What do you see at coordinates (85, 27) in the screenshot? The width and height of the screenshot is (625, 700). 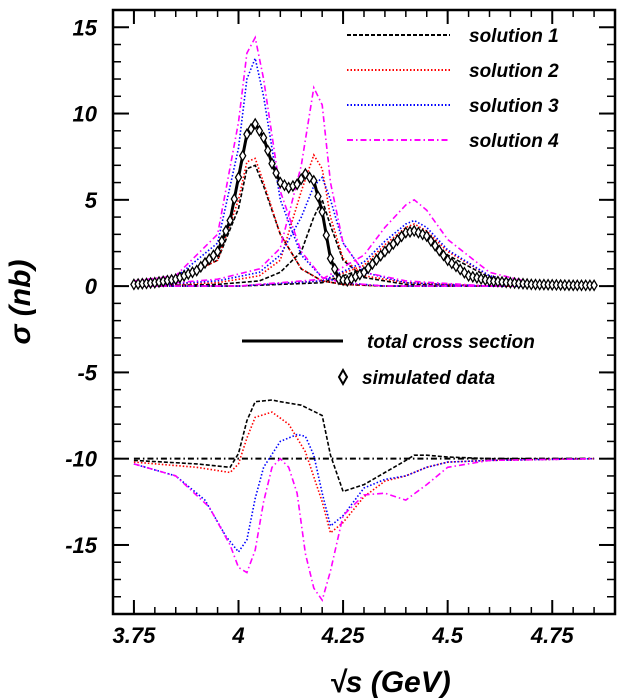 I see `y-tick-label: 15` at bounding box center [85, 27].